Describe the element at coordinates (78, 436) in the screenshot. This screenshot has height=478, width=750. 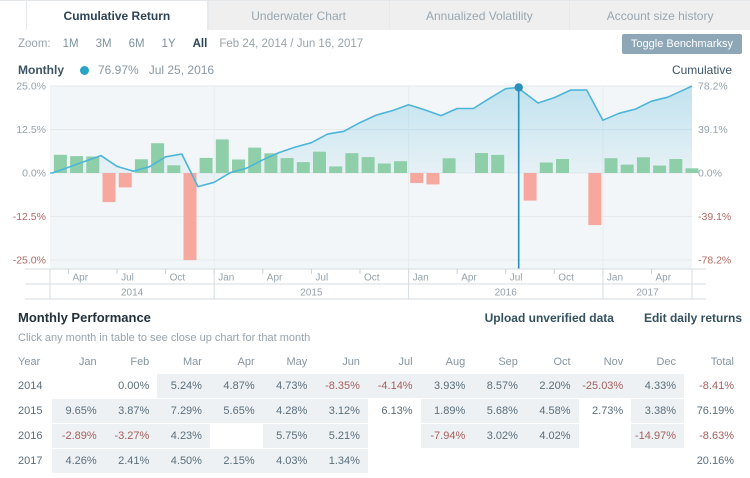
I see `month-cell: -2.89%` at that location.